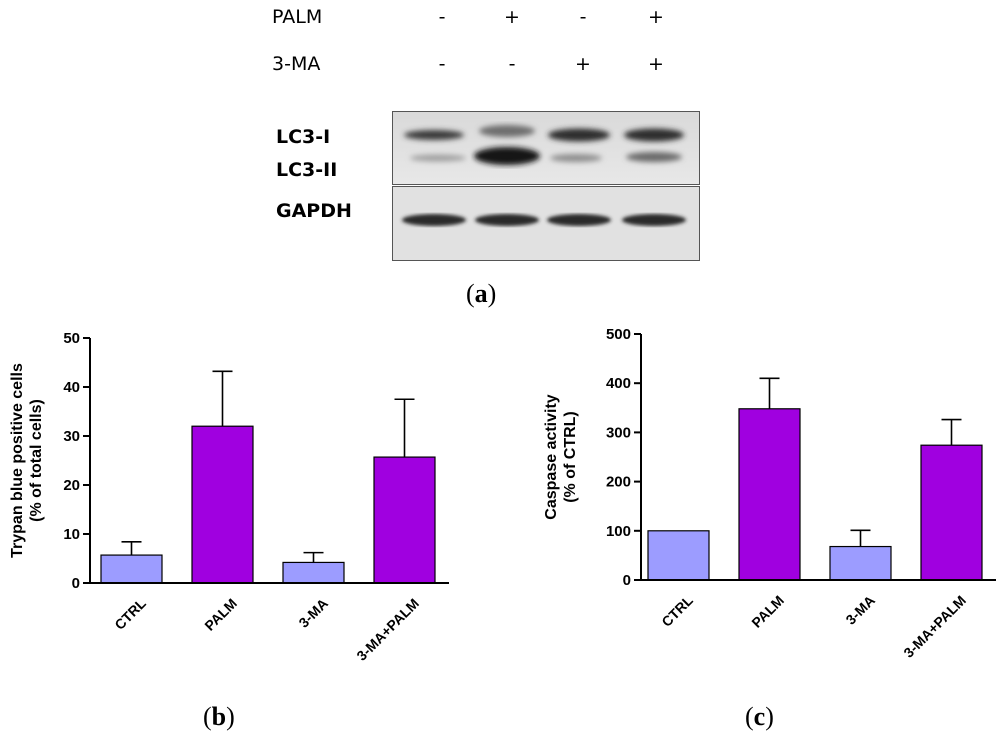 This screenshot has width=1000, height=737. I want to click on panel-label-b: (b), so click(219, 716).